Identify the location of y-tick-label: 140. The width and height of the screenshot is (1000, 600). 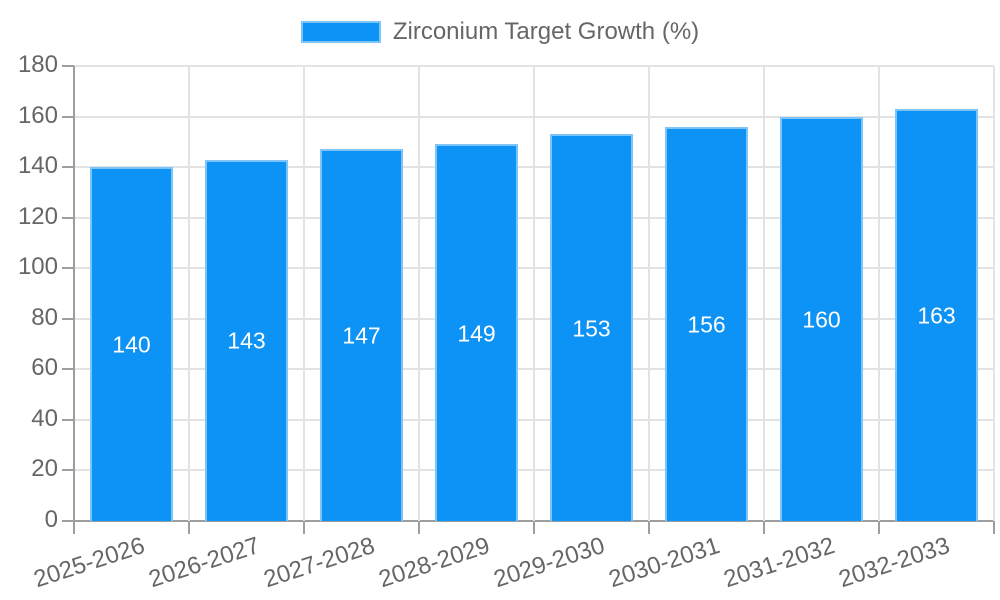
(37, 166).